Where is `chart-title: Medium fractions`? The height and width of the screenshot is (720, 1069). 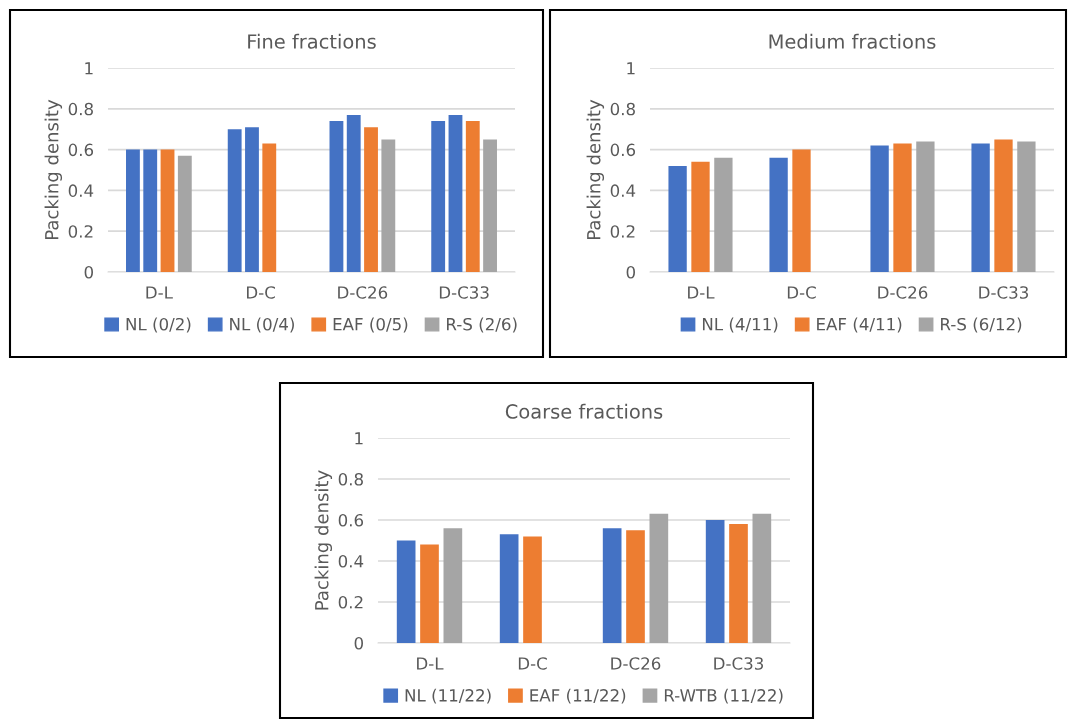 chart-title: Medium fractions is located at coordinates (852, 41).